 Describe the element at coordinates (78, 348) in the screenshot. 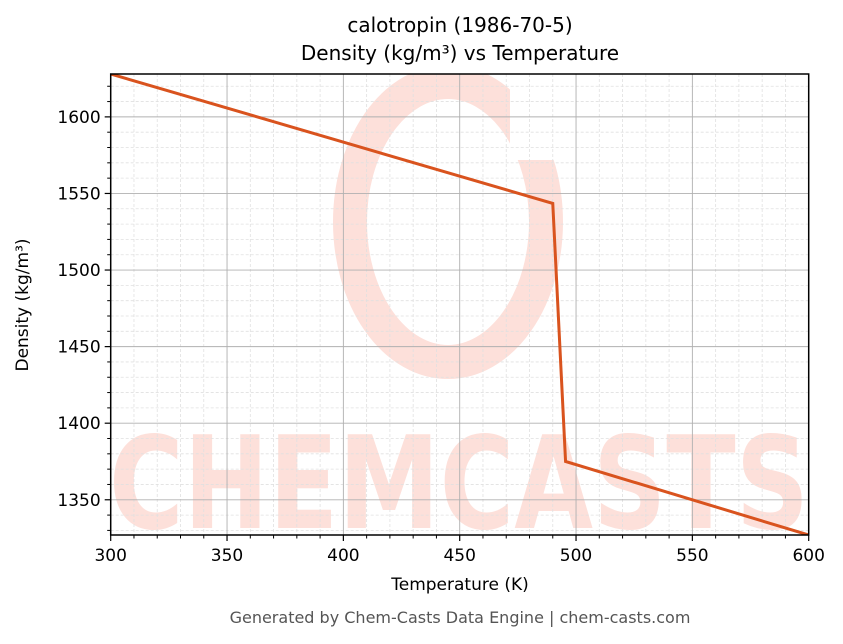

I see `y-tick-label: 1450` at that location.